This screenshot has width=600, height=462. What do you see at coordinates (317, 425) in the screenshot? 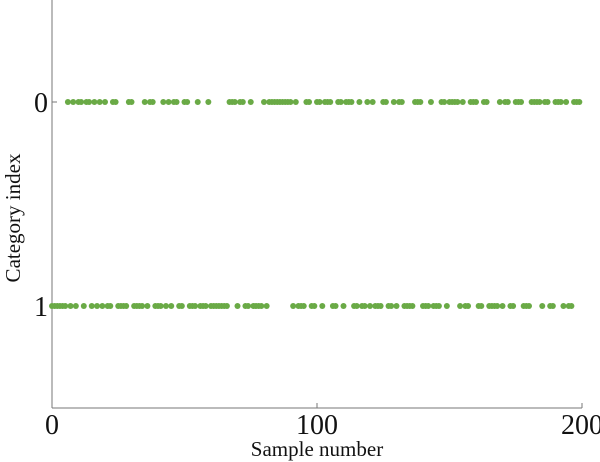
I see `x-tick-label: 100` at bounding box center [317, 425].